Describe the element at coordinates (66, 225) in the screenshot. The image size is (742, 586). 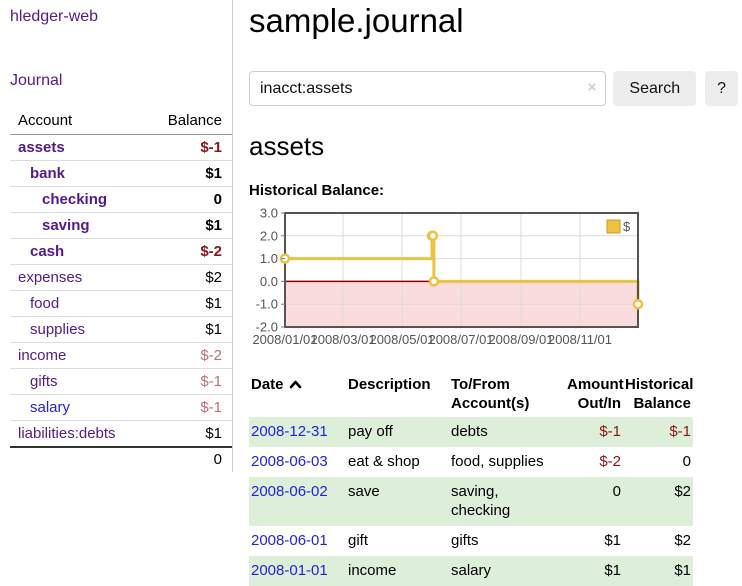
I see `sidebar-account-link-saving: saving` at that location.